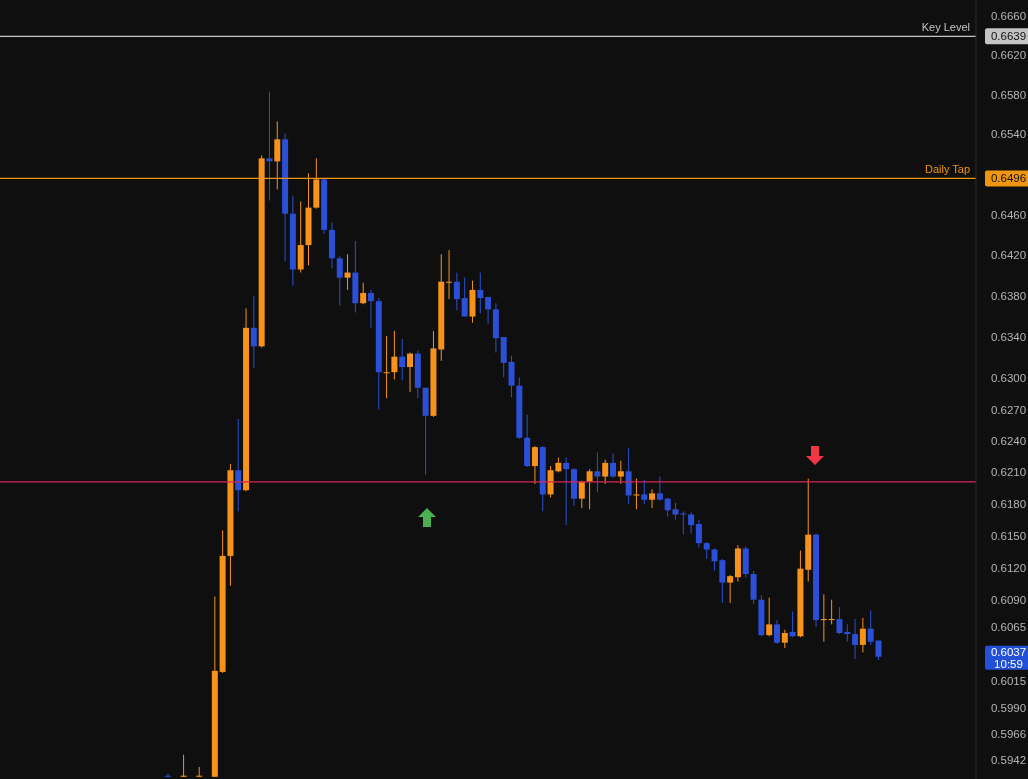 Image resolution: width=1028 pixels, height=779 pixels. Describe the element at coordinates (1008, 178) in the screenshot. I see `y-tick-label: 0.6496` at that location.